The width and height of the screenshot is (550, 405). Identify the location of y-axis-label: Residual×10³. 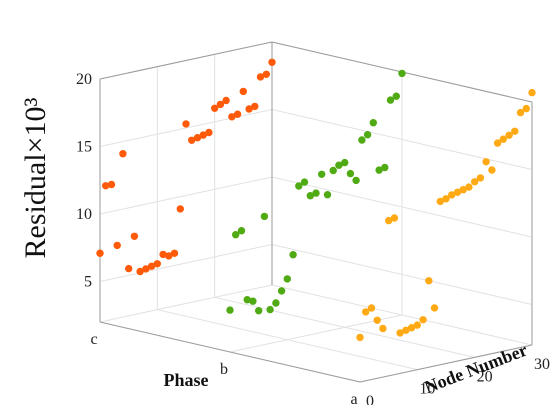
(35, 178).